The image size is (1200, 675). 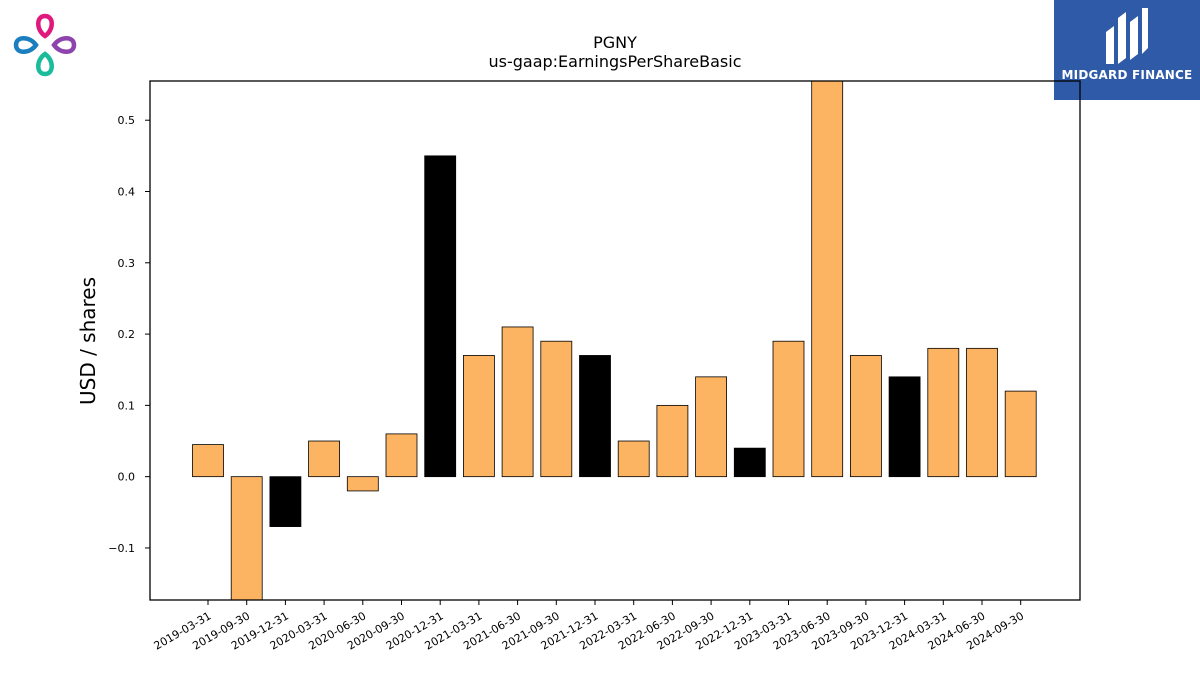 What do you see at coordinates (88, 341) in the screenshot?
I see `y-axis-label: USD / shares` at bounding box center [88, 341].